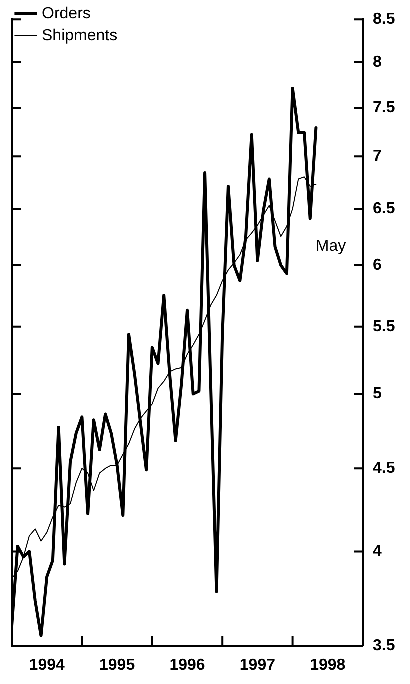 The width and height of the screenshot is (410, 684). Describe the element at coordinates (80, 35) in the screenshot. I see `legend-label: Shipments` at that location.